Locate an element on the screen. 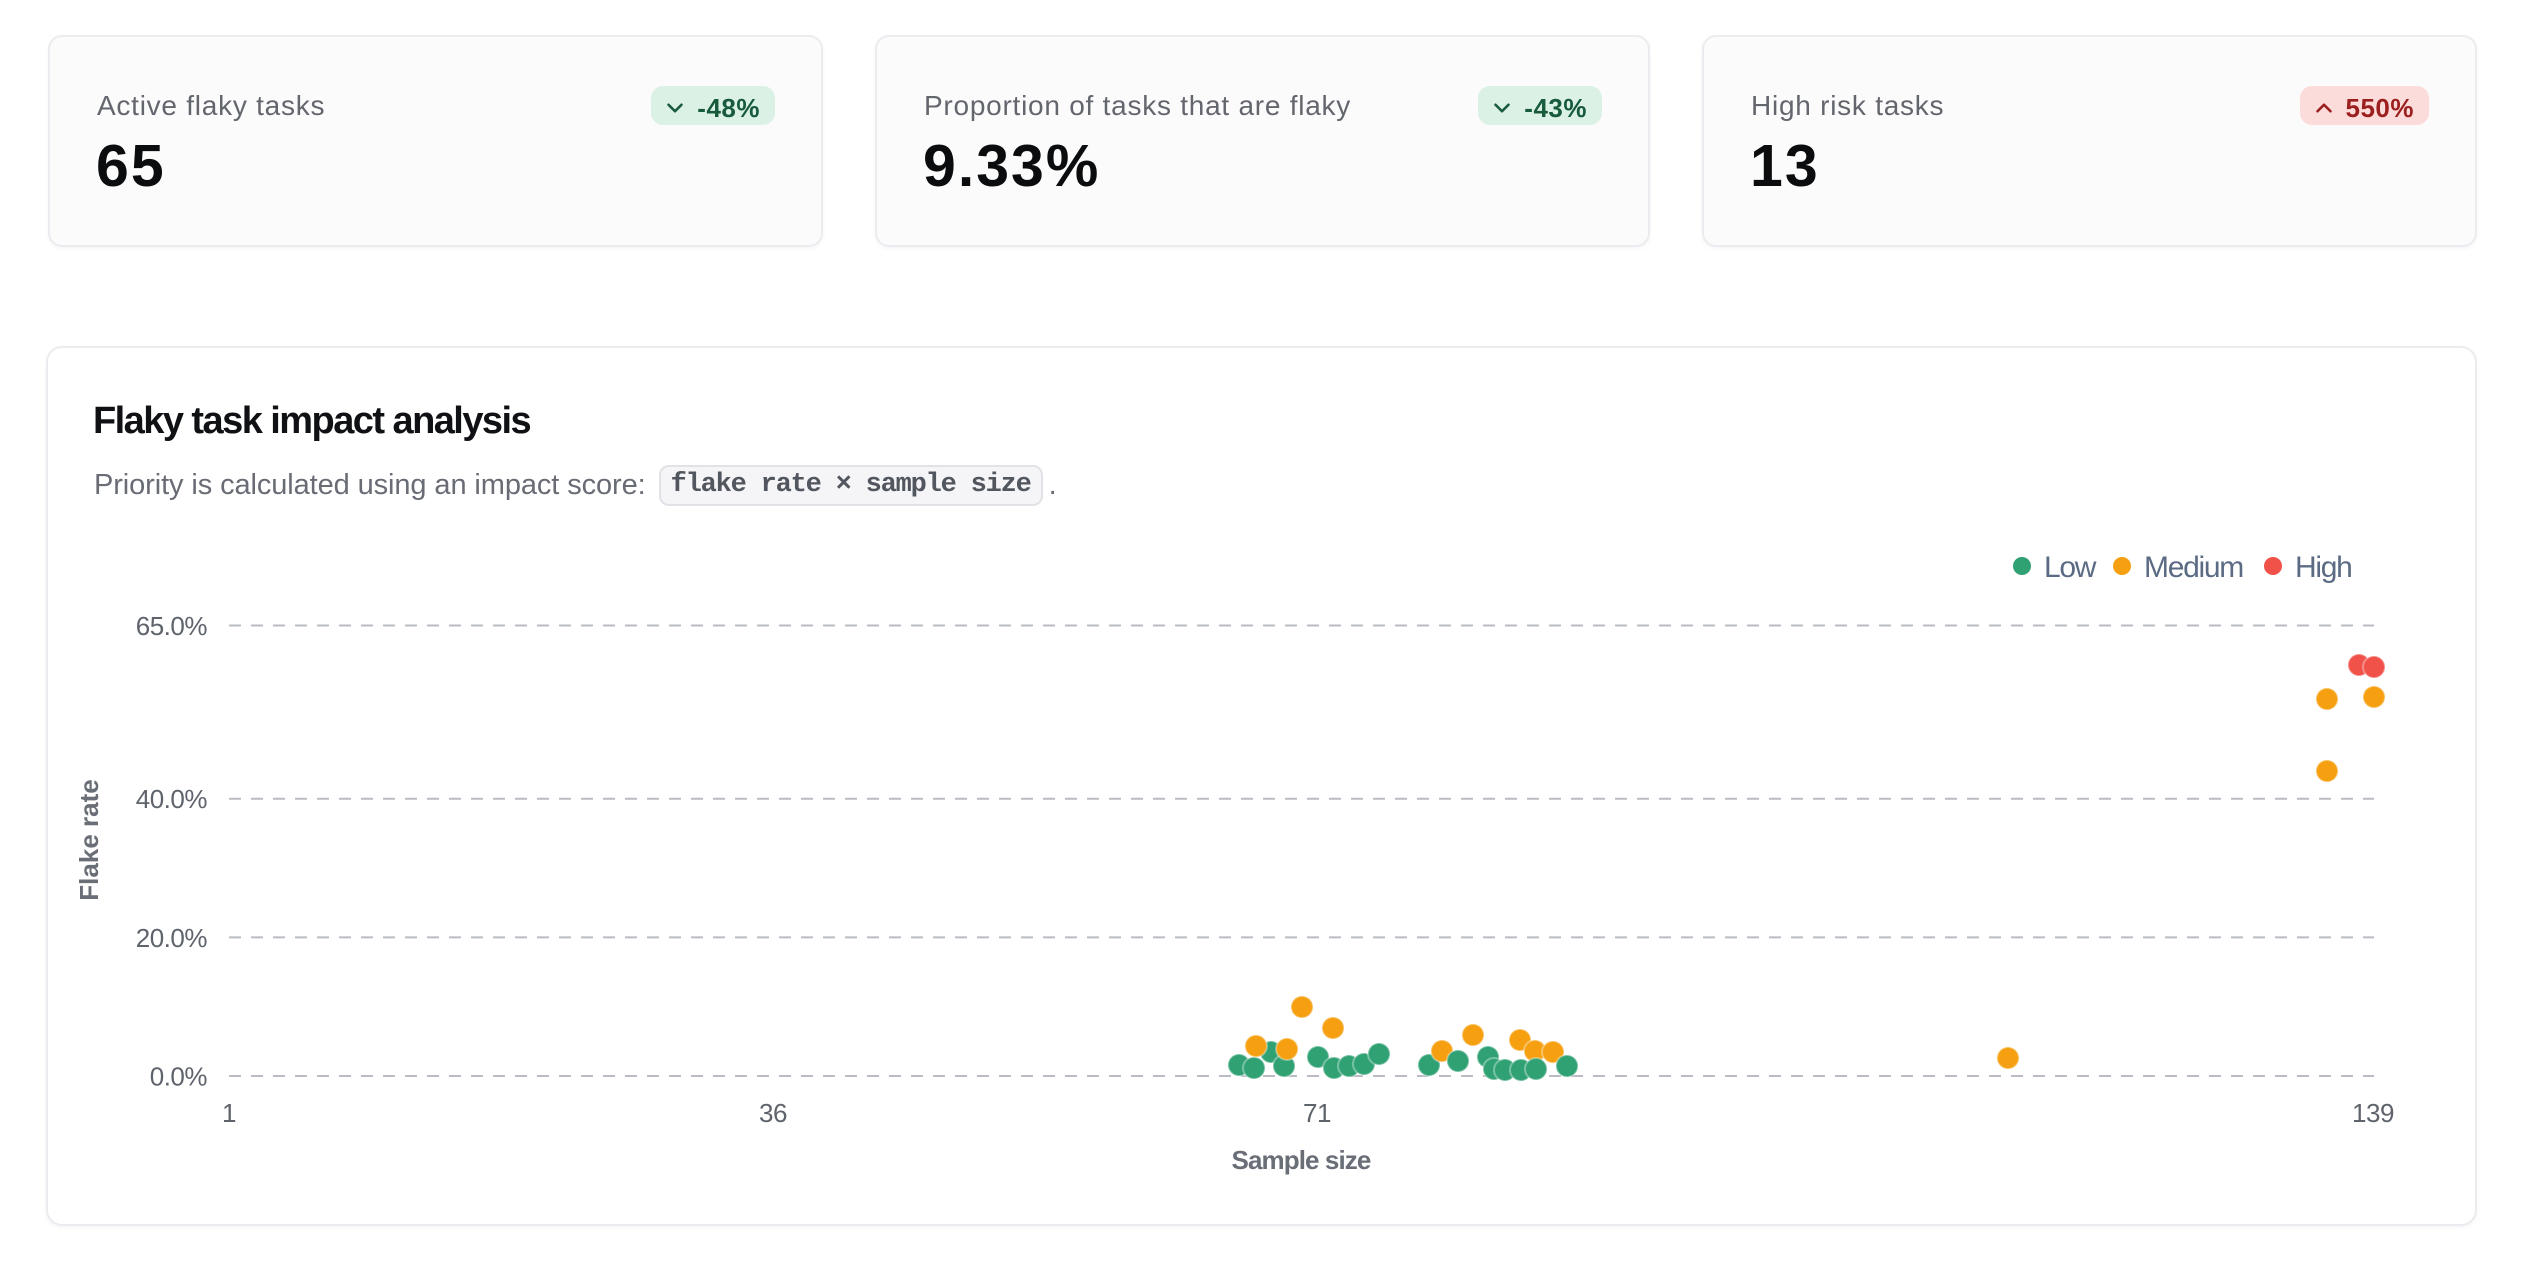  svg-text: Low is located at coordinates (2070, 567).